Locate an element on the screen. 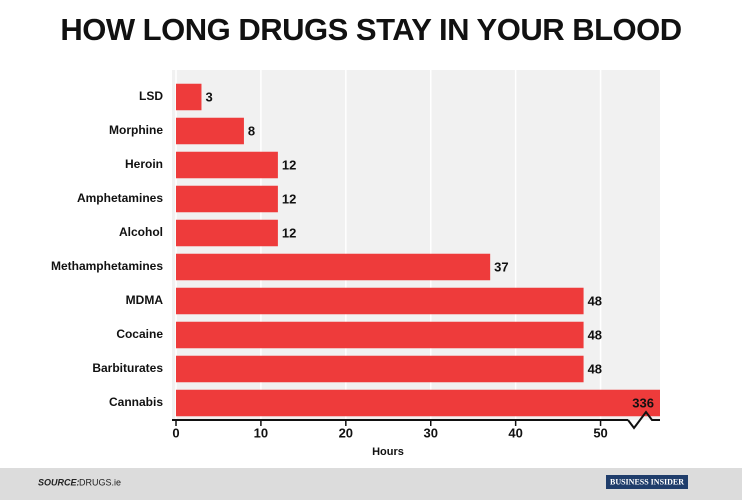 This screenshot has height=500, width=742. y-tick-label: Heroin is located at coordinates (144, 164).